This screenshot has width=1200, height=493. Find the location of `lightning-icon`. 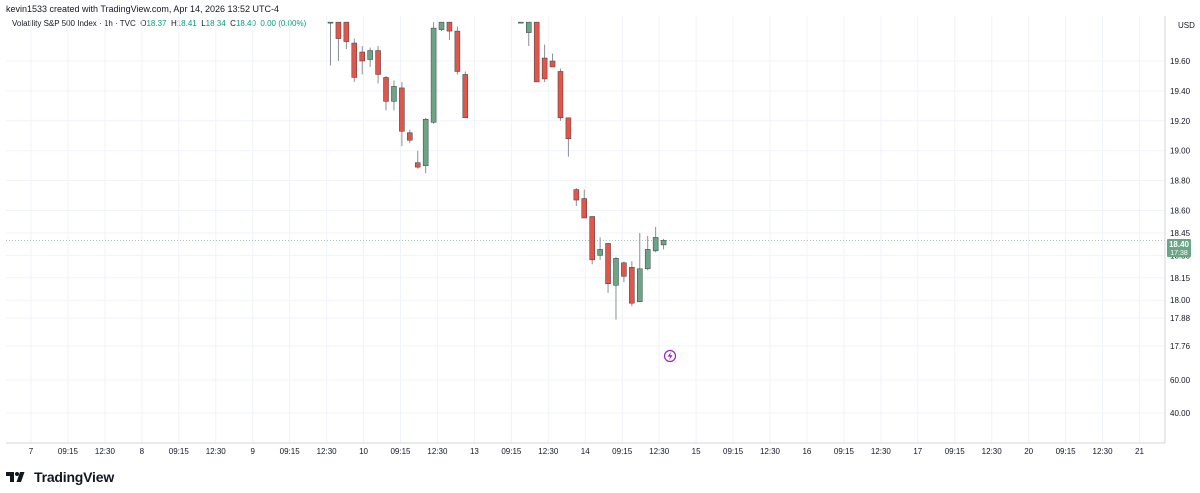

lightning-icon is located at coordinates (670, 356).